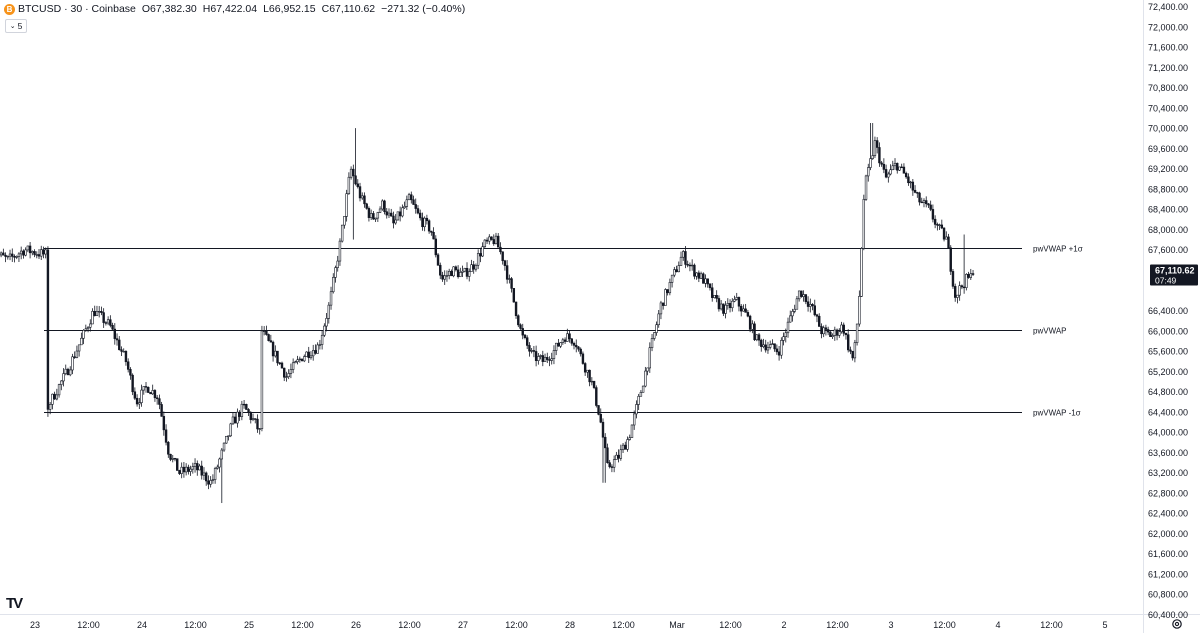 The image size is (1200, 633). What do you see at coordinates (77, 9) in the screenshot?
I see `symbol-label: BTCUSD · 30 · Coinbase` at bounding box center [77, 9].